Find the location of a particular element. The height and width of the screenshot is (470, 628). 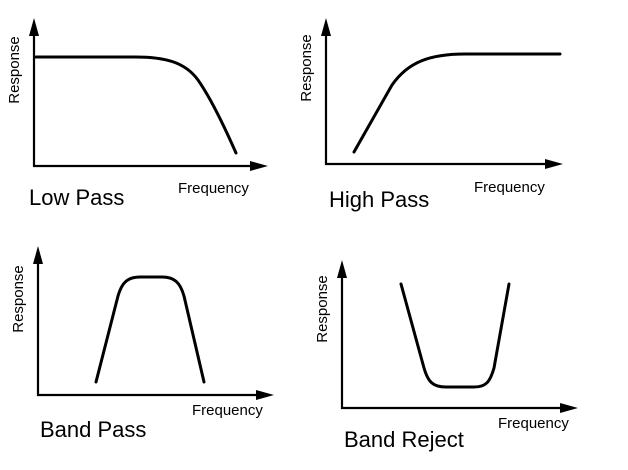

high-pass-x-label: Frequency is located at coordinates (509, 187).